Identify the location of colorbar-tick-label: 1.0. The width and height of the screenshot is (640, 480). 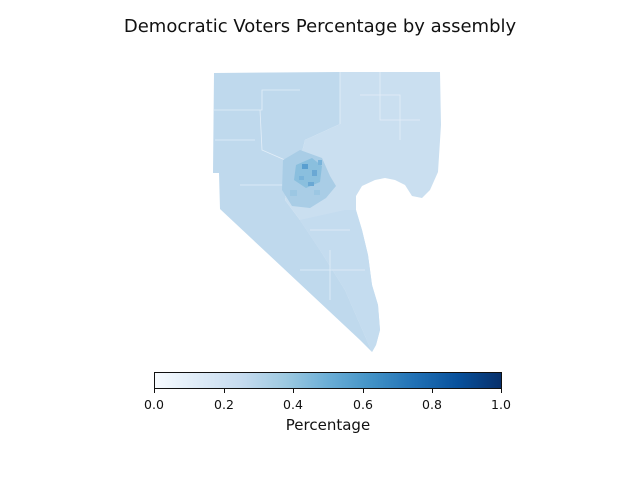
(501, 404).